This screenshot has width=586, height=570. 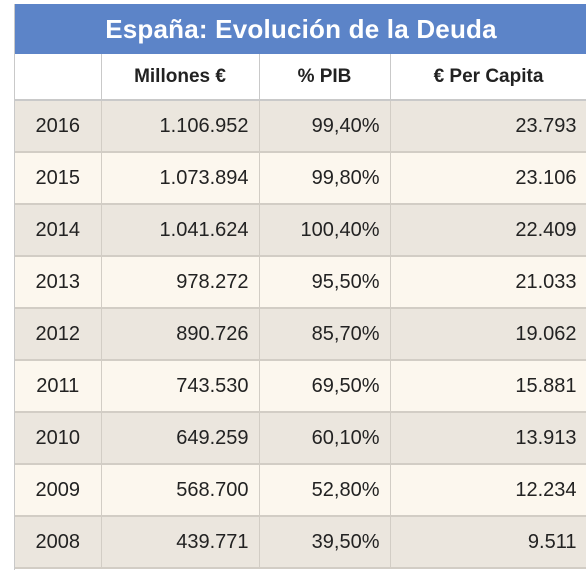 I want to click on header-year, so click(x=58, y=77).